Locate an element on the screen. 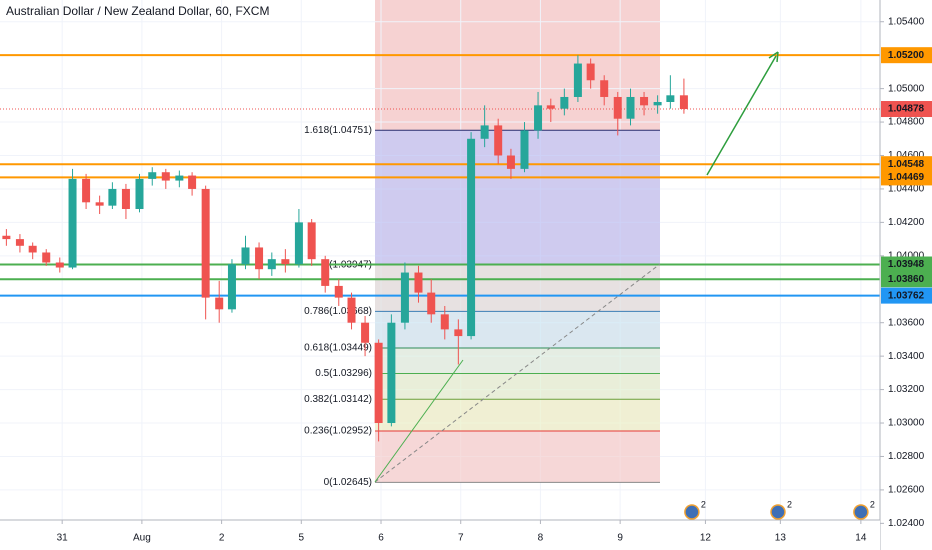  fib-label: 0(1.02645) is located at coordinates (348, 482).